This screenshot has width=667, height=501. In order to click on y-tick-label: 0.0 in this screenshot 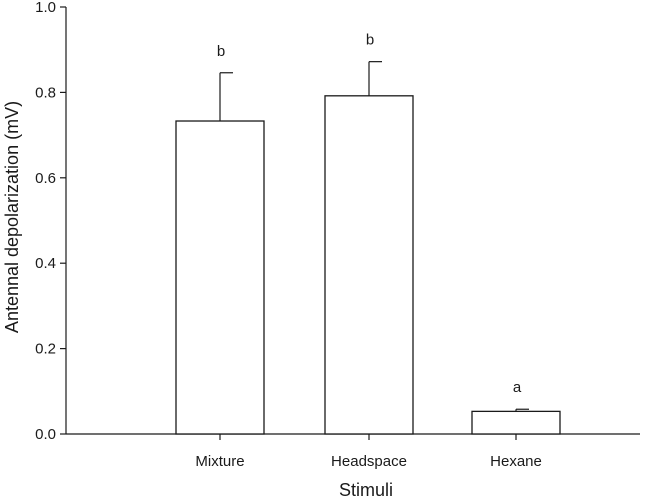, I will do `click(45, 434)`.